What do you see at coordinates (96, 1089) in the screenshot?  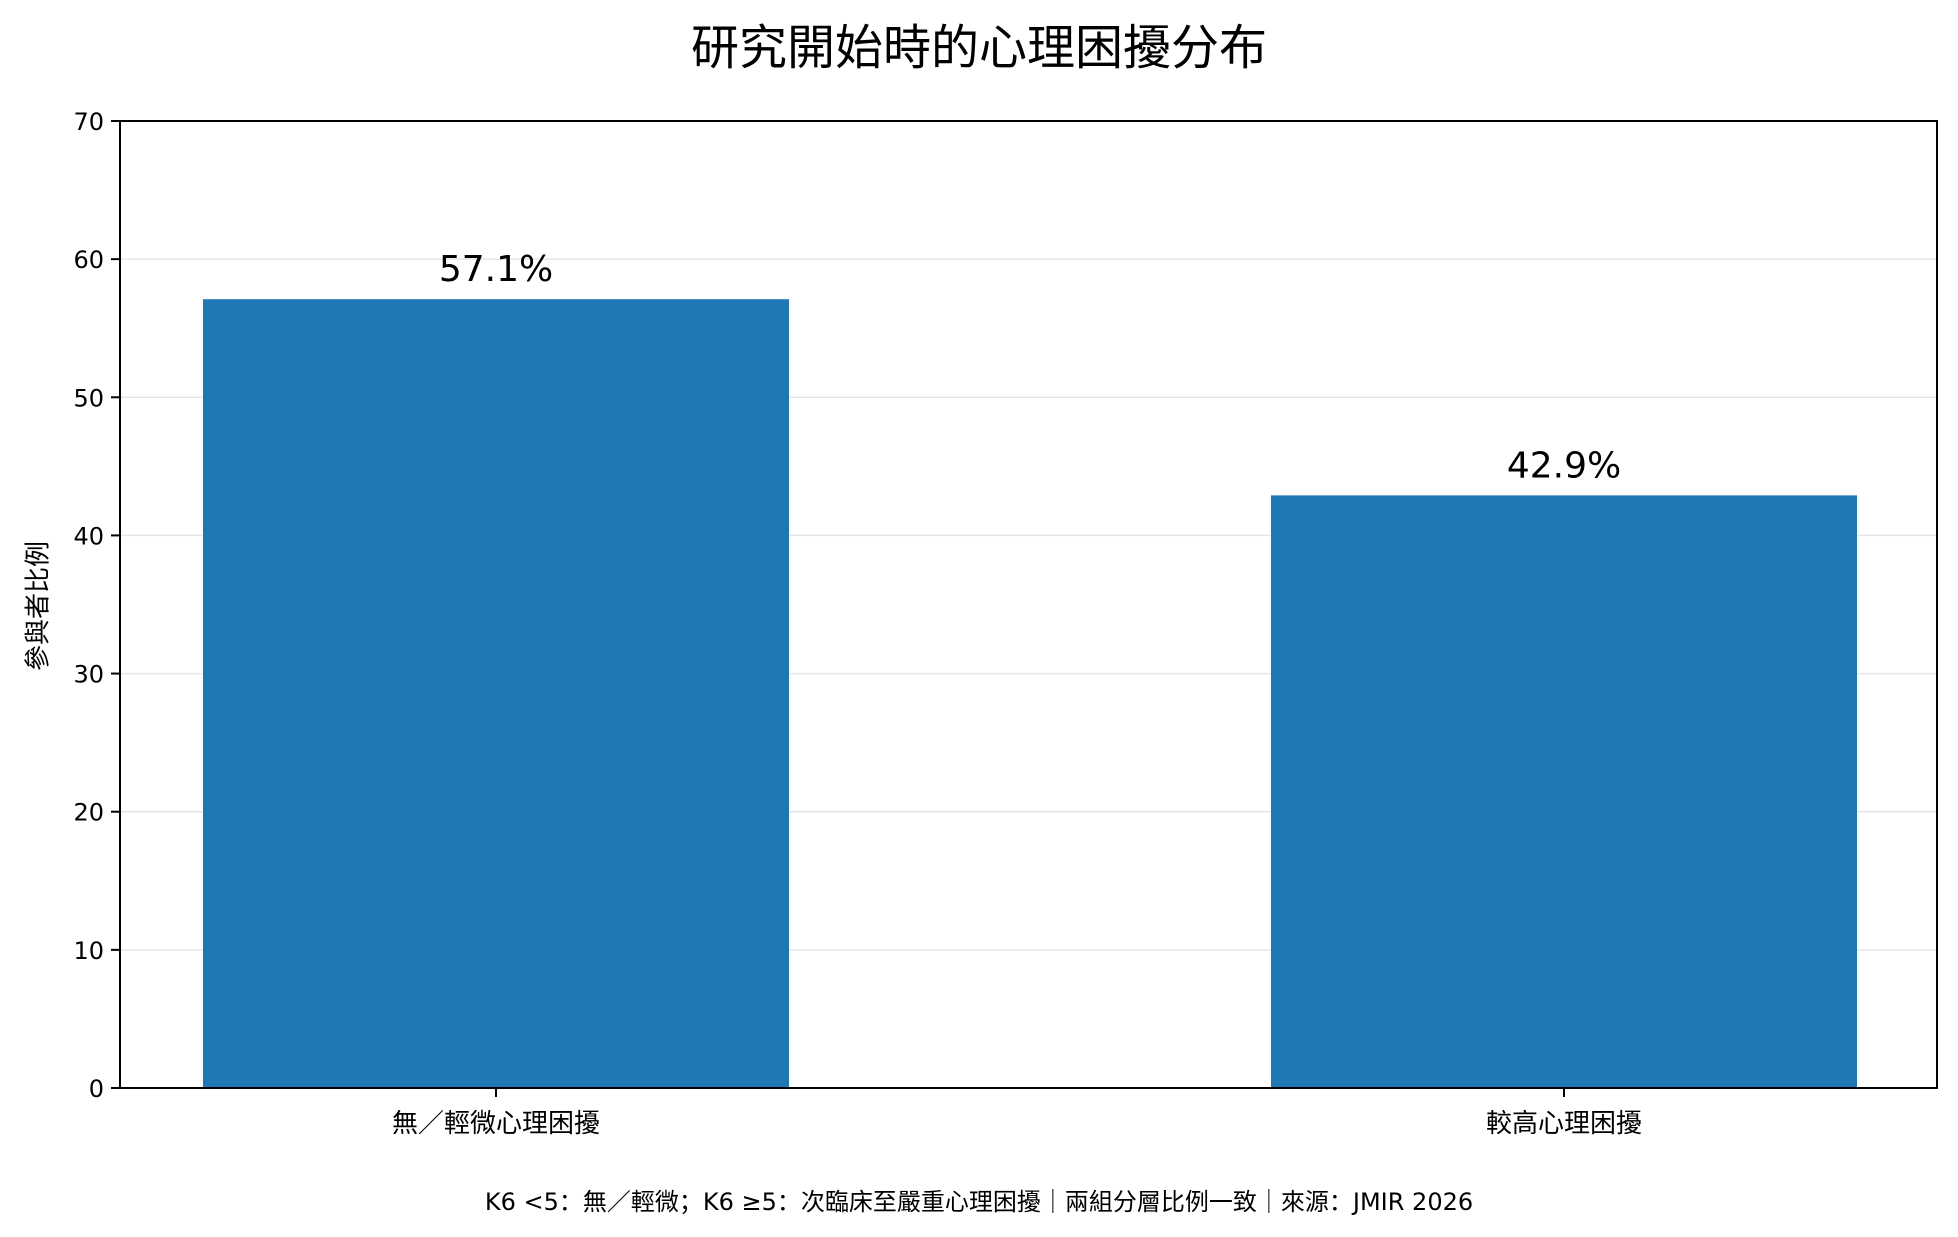 I see `y-tick-label: 0` at bounding box center [96, 1089].